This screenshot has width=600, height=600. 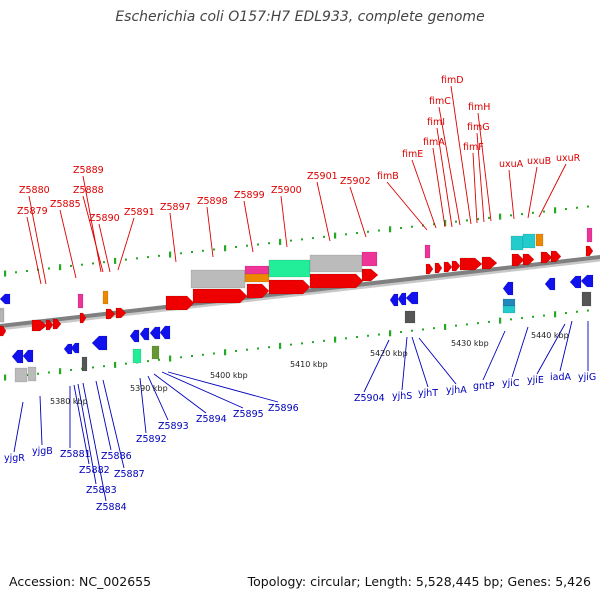 I want to click on kbp-label: 5440 kbp, so click(x=550, y=335).